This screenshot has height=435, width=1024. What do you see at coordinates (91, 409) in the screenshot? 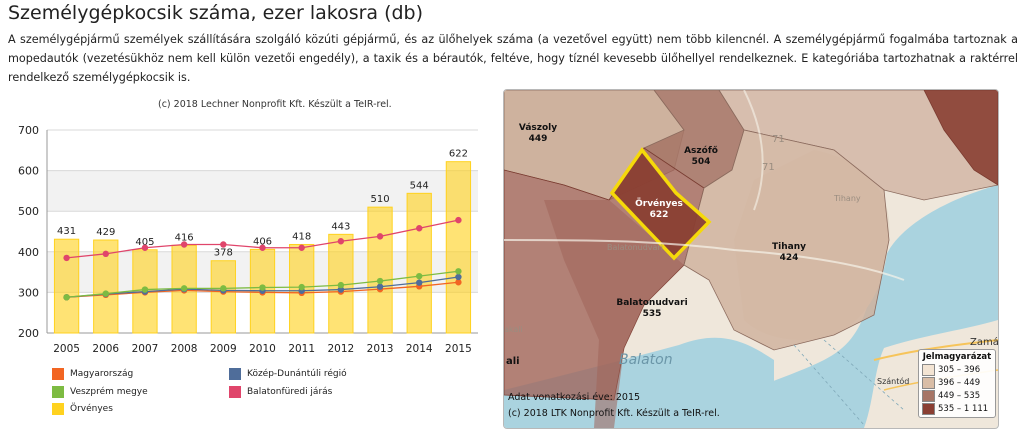
I see `legend-label: Örvényes` at bounding box center [91, 409].